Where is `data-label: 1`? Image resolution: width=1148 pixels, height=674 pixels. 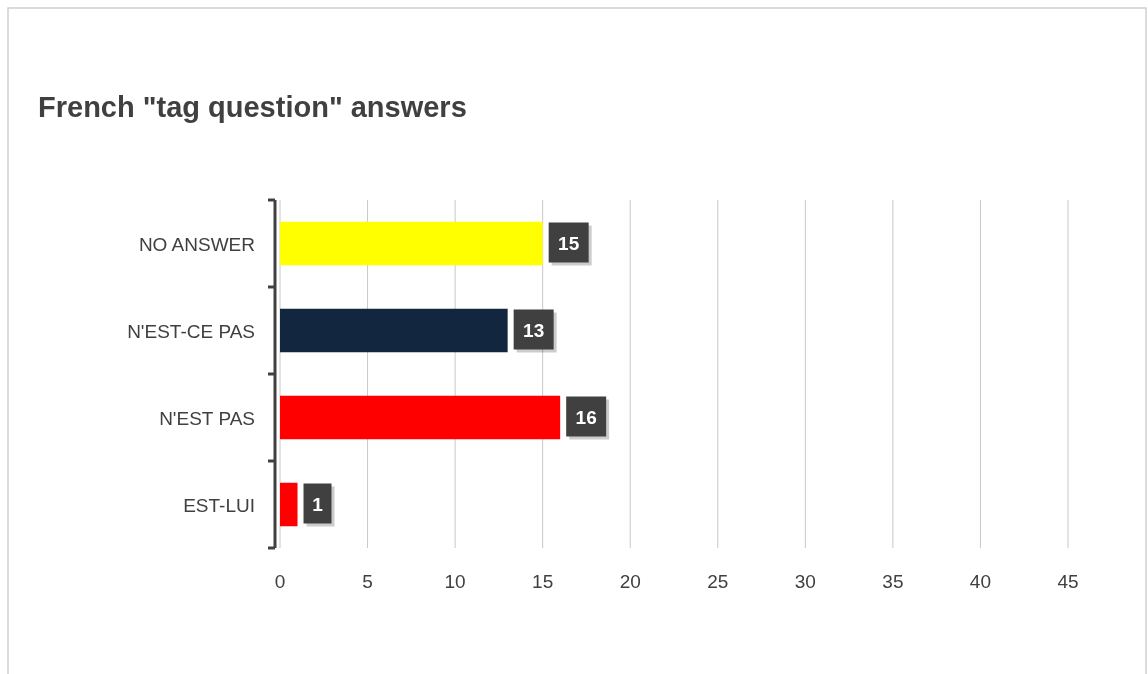 data-label: 1 is located at coordinates (318, 504).